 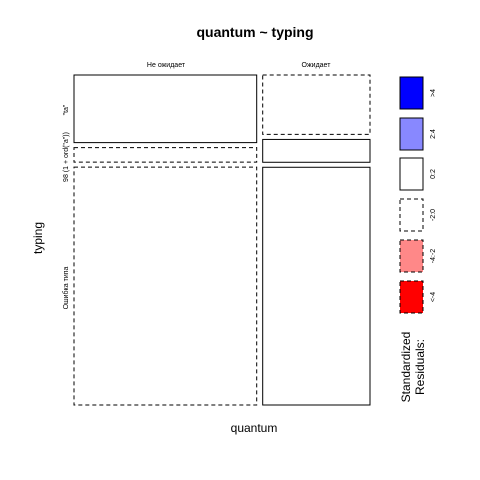 I want to click on mosaic-cell-col1-row0, so click(x=316, y=104).